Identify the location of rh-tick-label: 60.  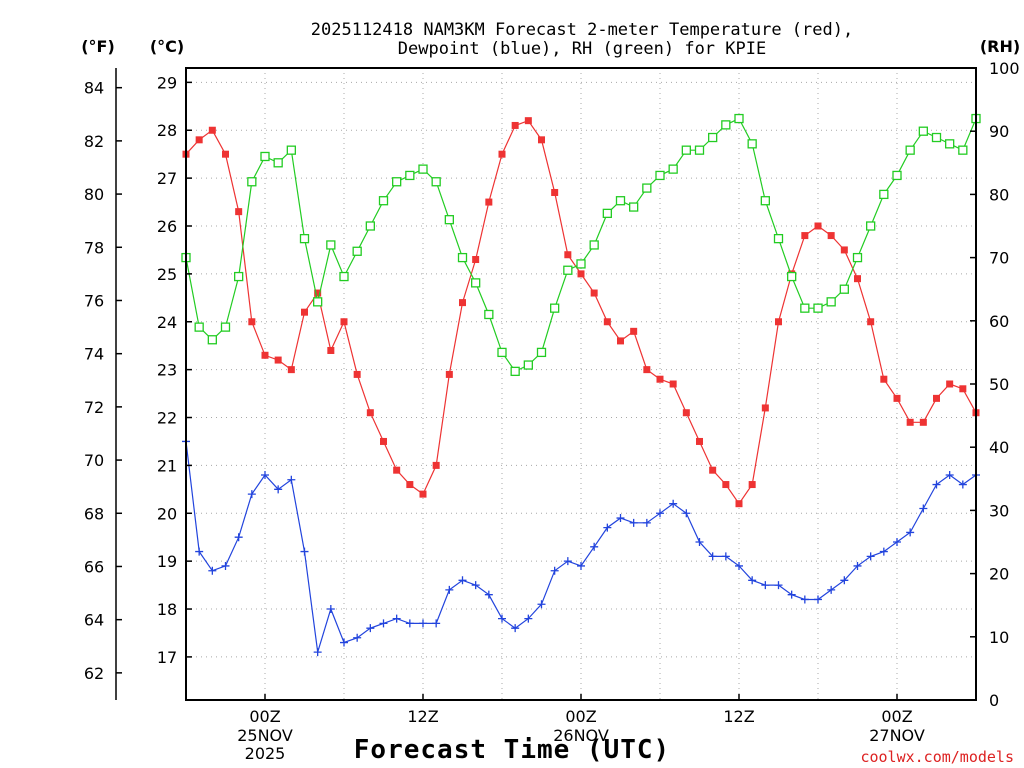
(999, 321).